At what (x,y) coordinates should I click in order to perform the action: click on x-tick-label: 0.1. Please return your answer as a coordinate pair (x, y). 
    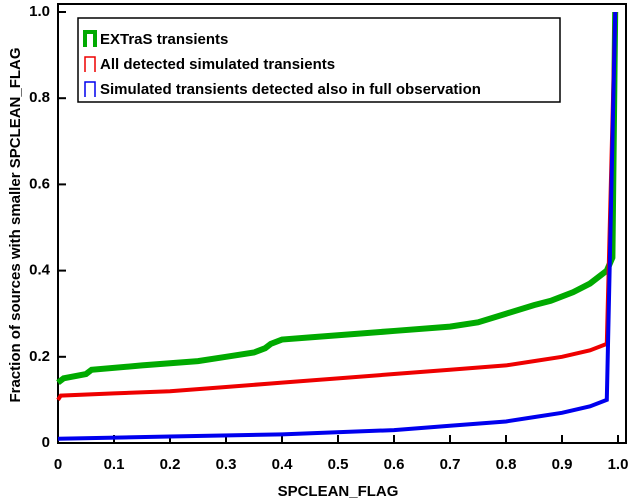
    Looking at the image, I should click on (114, 464).